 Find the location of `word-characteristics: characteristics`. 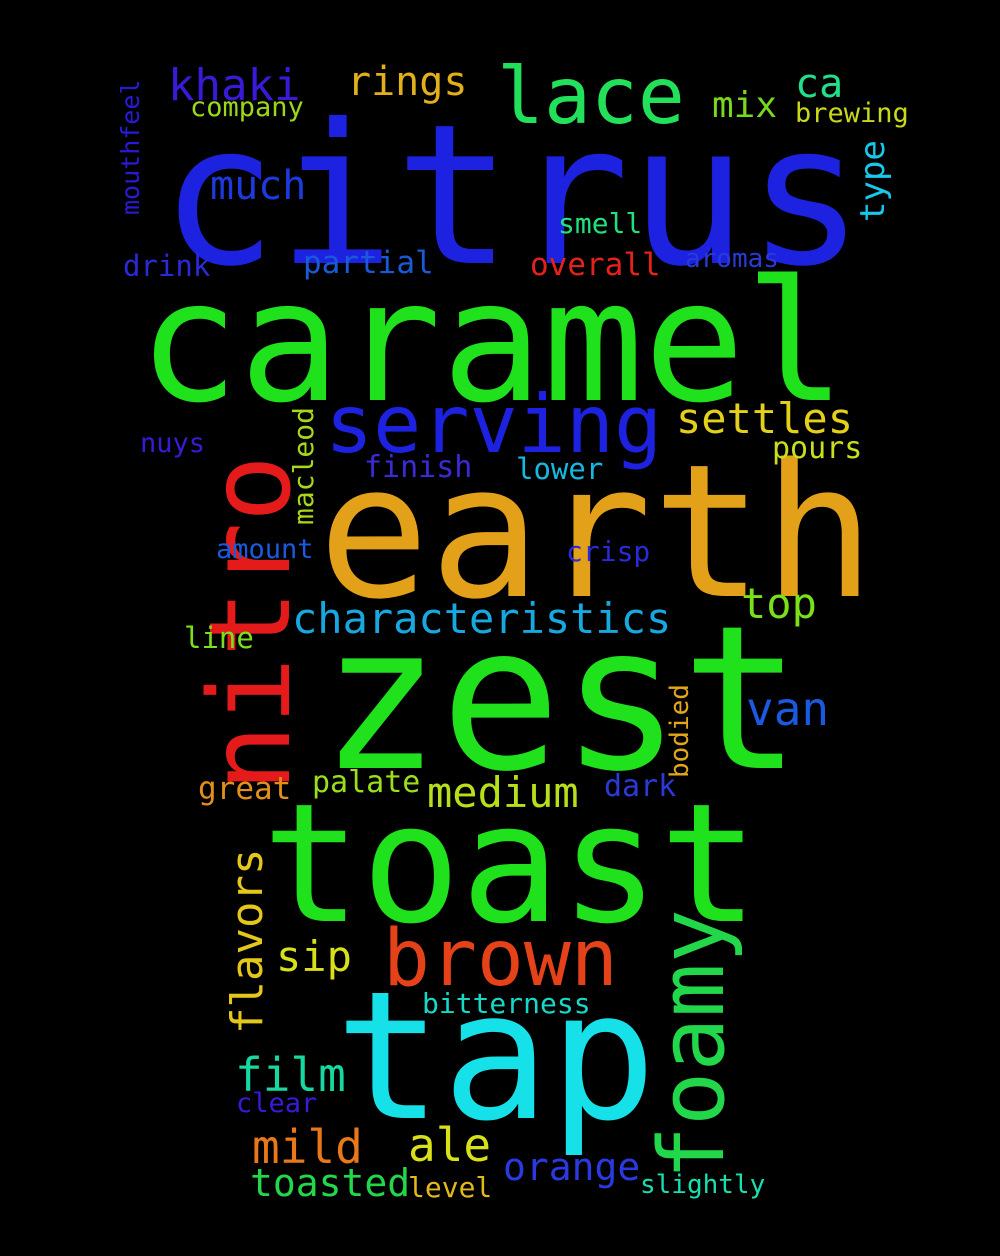

word-characteristics: characteristics is located at coordinates (482, 618).